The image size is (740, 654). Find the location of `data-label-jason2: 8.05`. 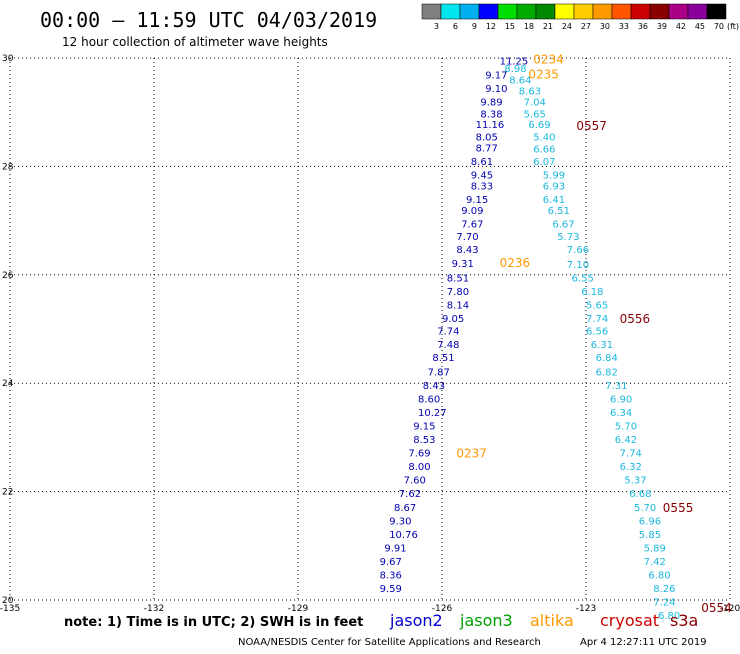

data-label-jason2: 8.05 is located at coordinates (487, 138).